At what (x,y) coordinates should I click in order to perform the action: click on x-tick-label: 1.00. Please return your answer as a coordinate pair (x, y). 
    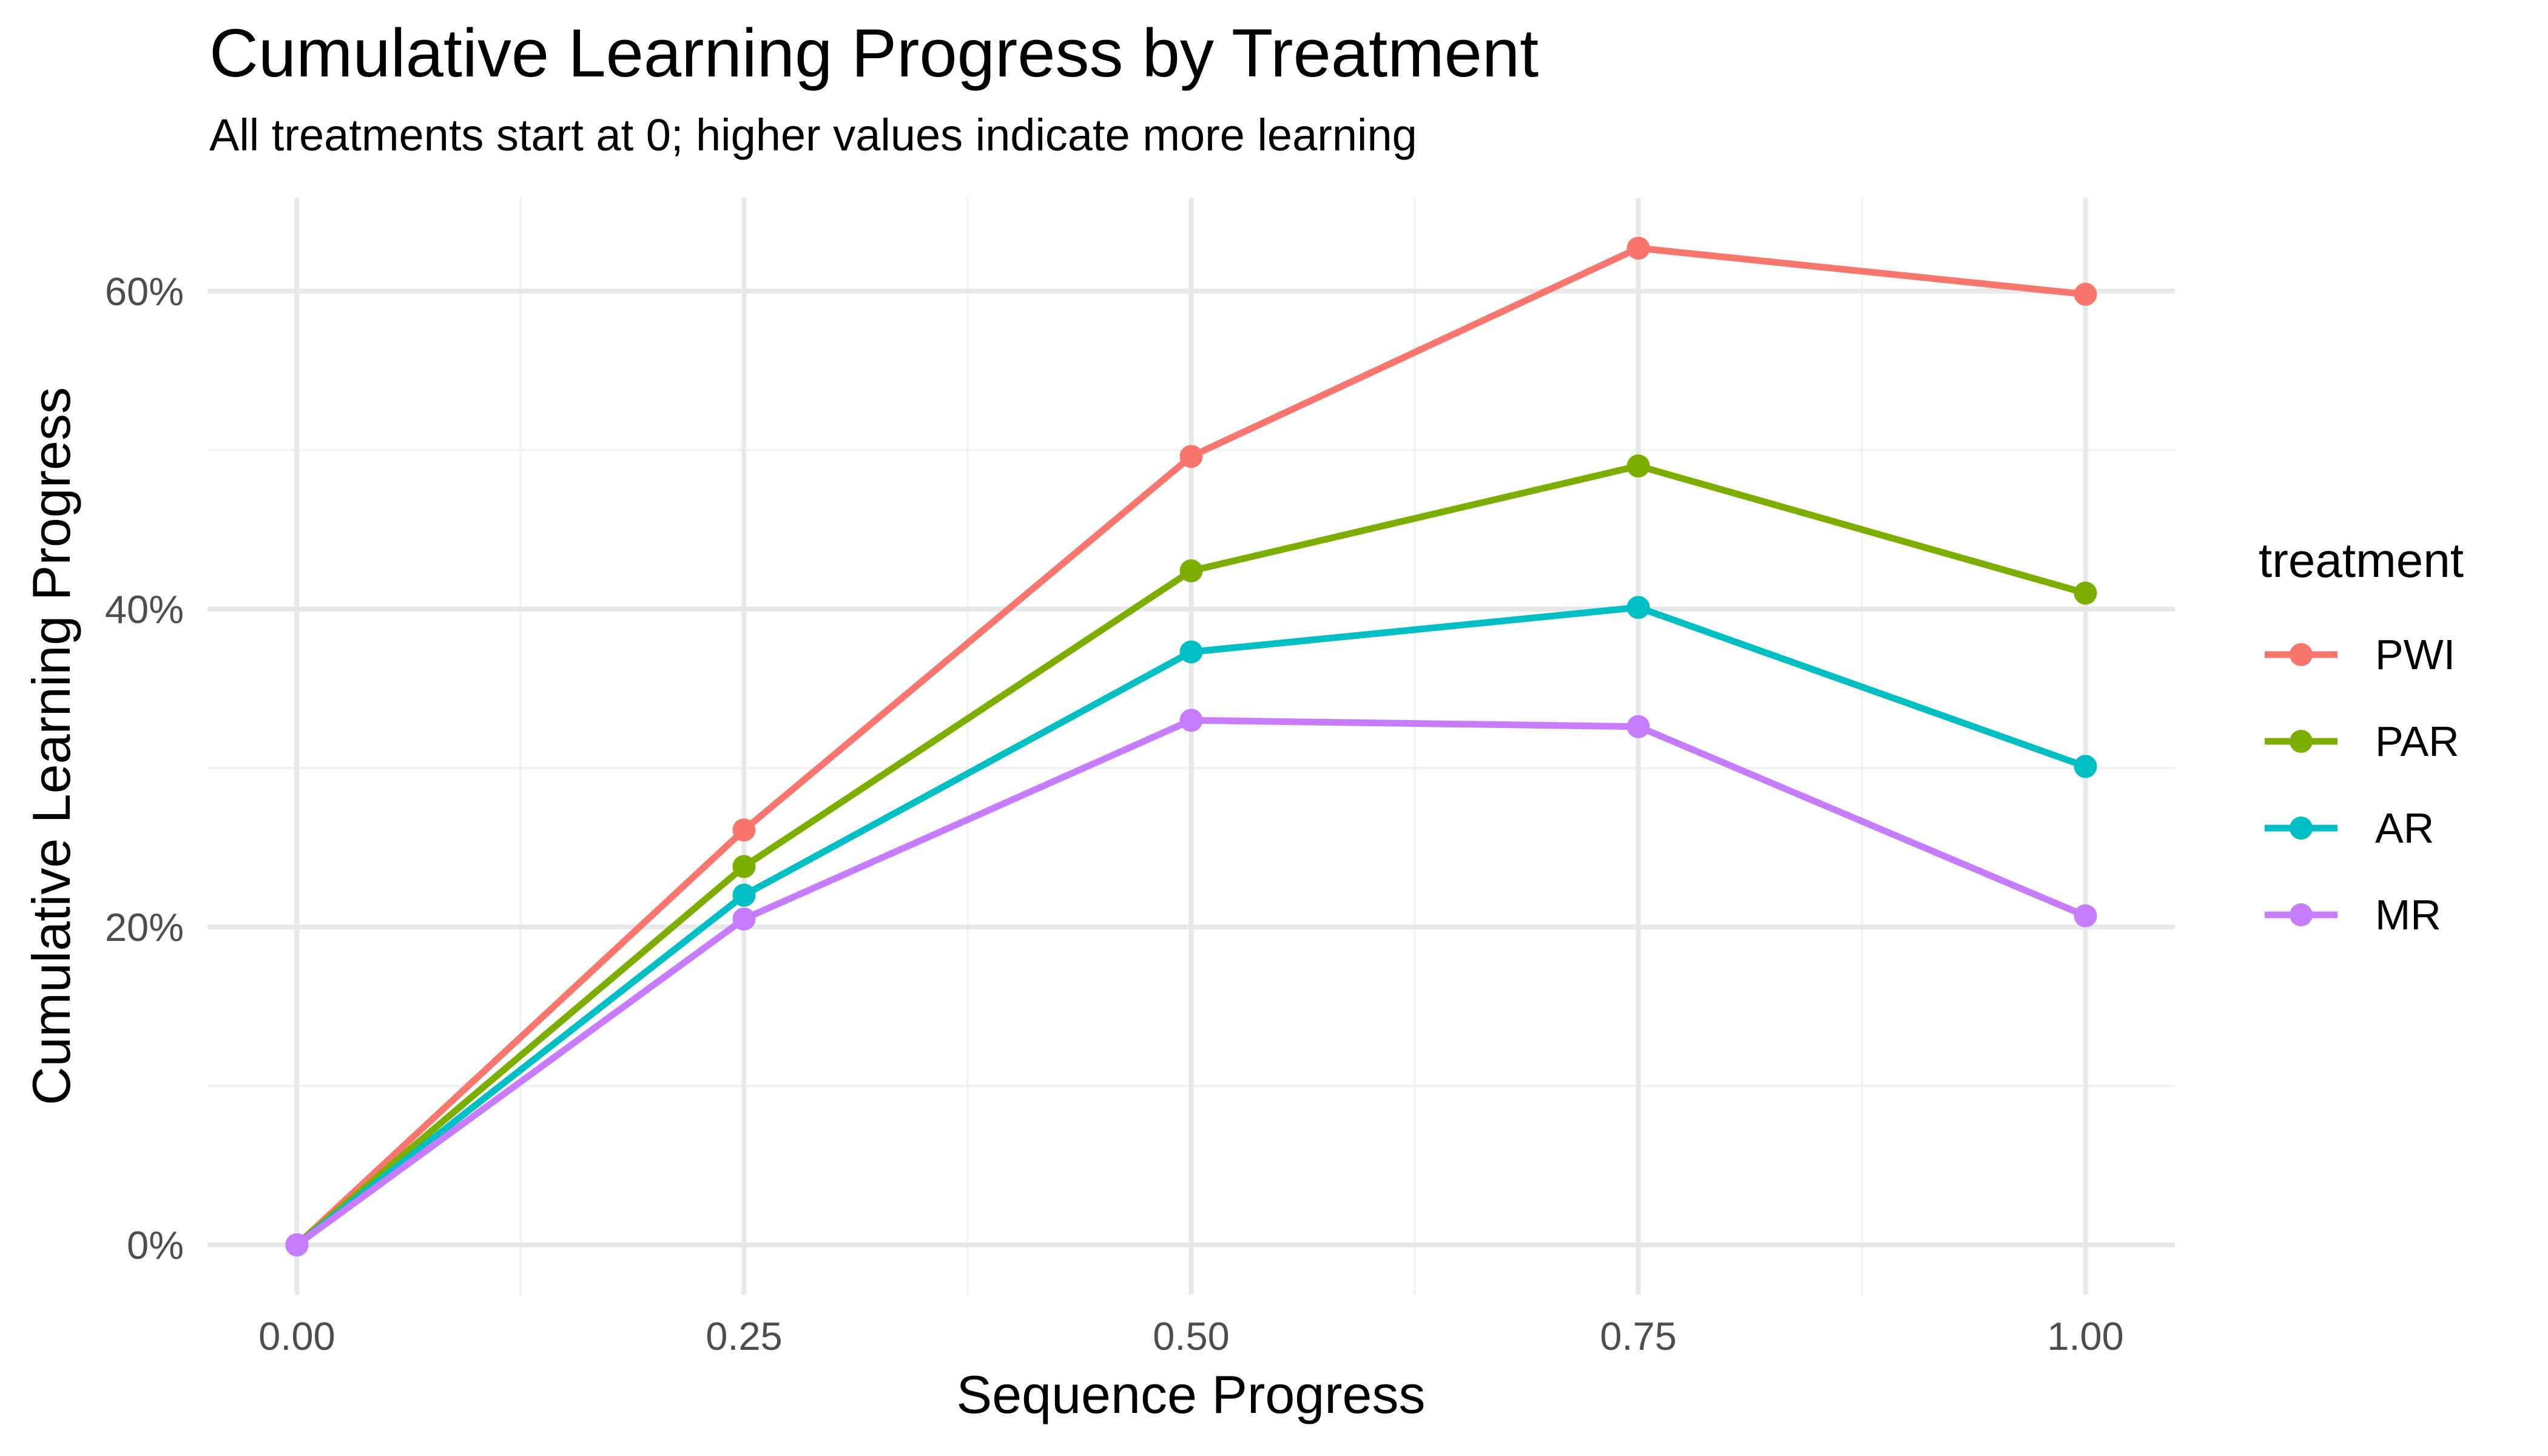
    Looking at the image, I should click on (2085, 1336).